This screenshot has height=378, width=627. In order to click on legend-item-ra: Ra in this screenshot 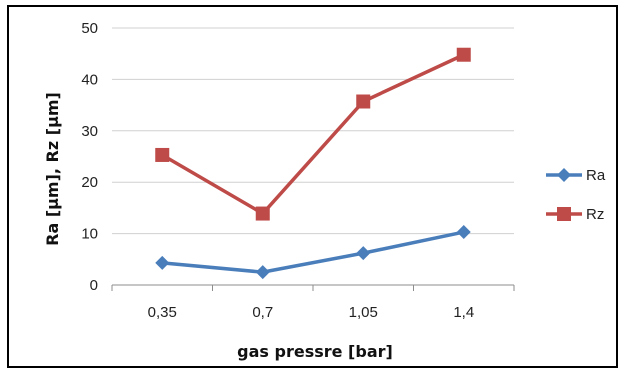, I will do `click(576, 175)`.